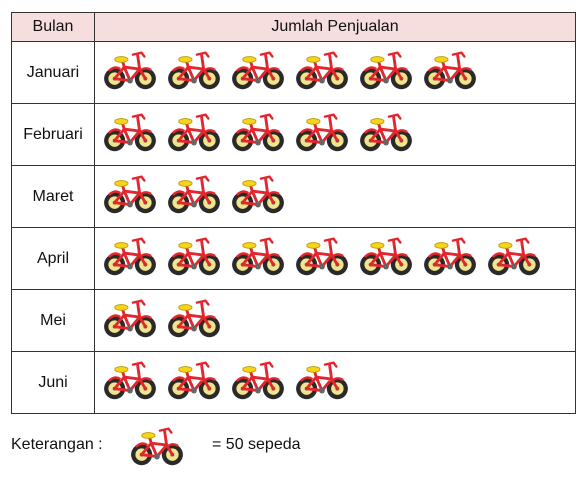 This screenshot has width=584, height=479. I want to click on legend: Keterangan : = 50 sepeda, so click(293, 447).